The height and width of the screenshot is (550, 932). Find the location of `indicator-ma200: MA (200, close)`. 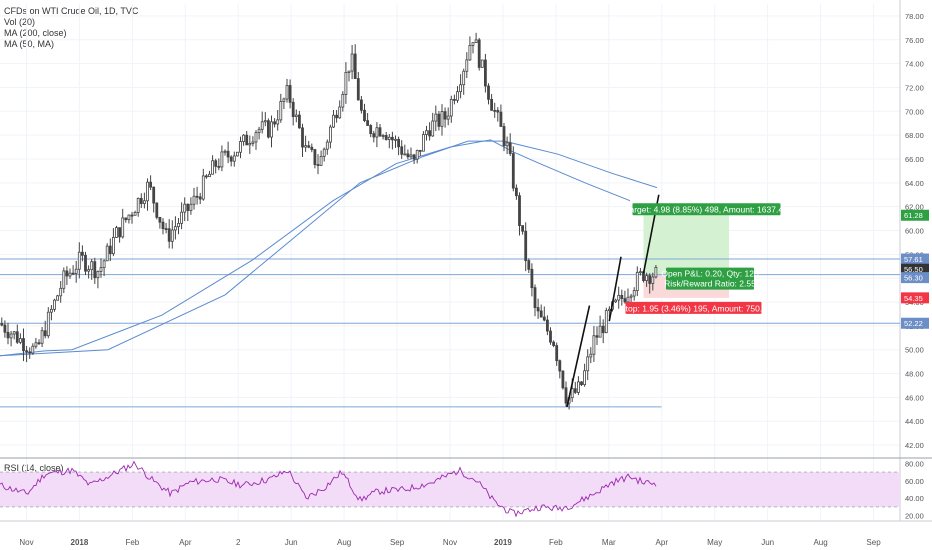

indicator-ma200: MA (200, close) is located at coordinates (35, 33).